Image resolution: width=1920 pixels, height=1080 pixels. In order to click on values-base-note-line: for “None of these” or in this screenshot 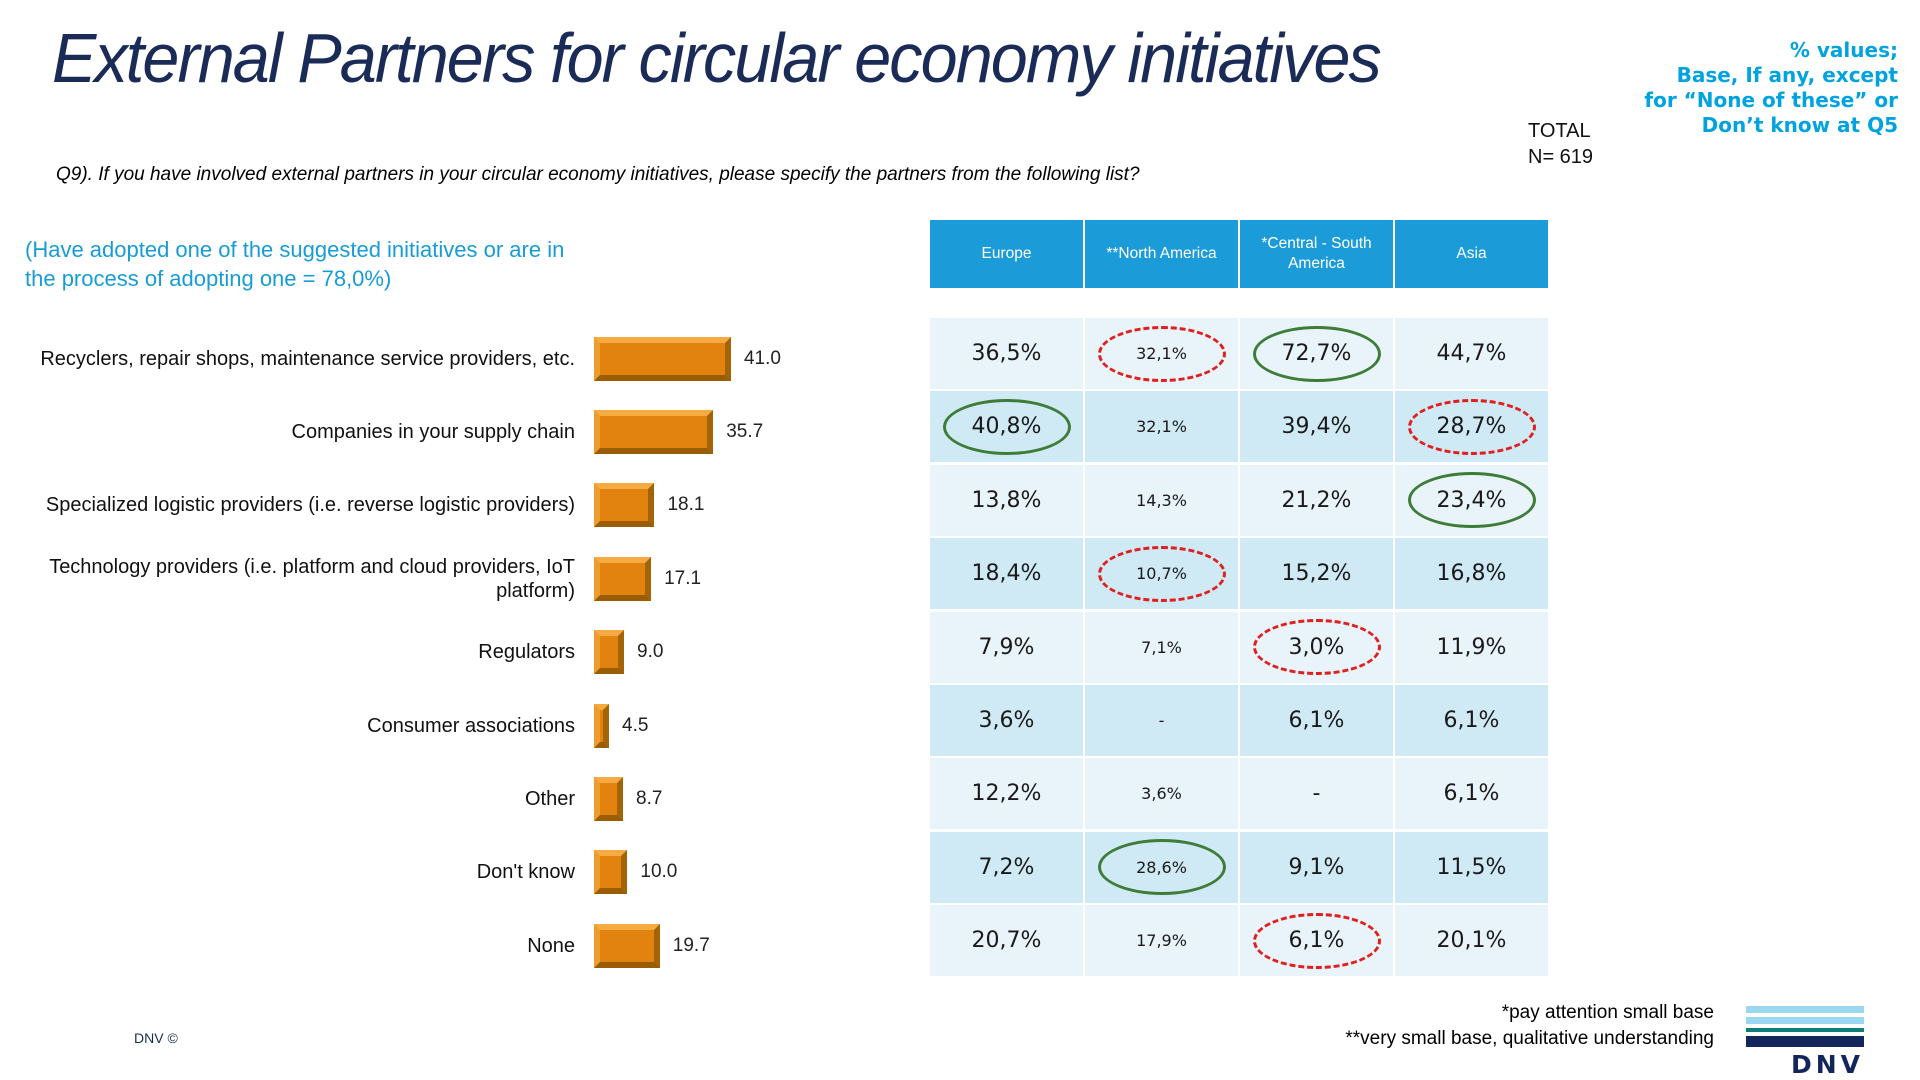, I will do `click(1771, 100)`.